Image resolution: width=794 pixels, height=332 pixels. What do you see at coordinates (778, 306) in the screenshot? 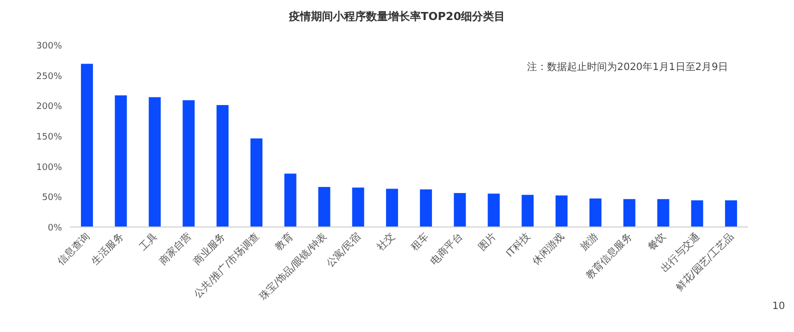
I see `annotation: 10` at bounding box center [778, 306].